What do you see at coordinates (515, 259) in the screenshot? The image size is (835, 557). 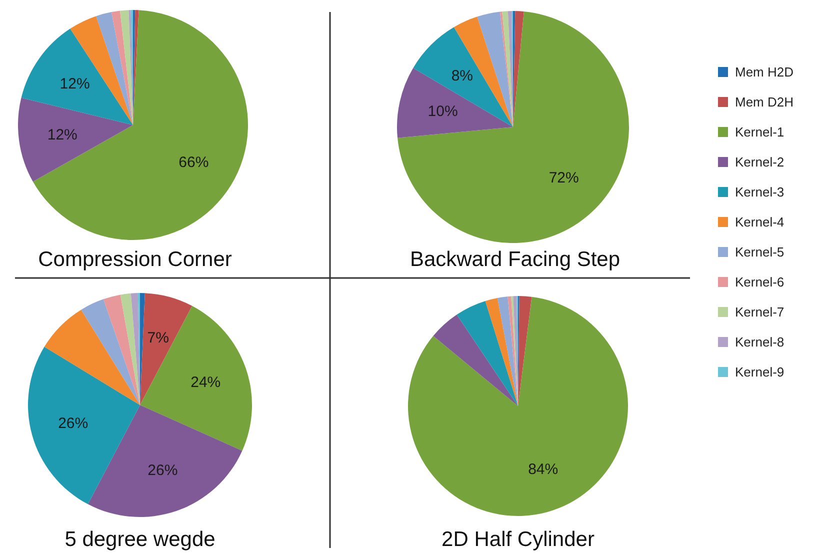 I see `text: Backward Facing Step` at bounding box center [515, 259].